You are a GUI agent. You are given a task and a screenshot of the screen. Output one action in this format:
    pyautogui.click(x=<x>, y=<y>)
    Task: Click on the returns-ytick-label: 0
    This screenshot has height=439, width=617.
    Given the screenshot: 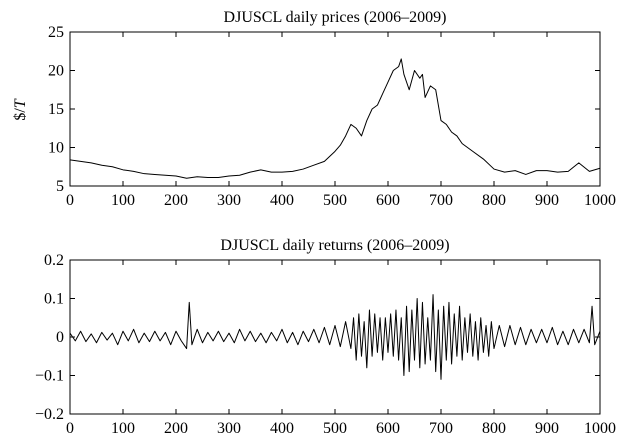 What is the action you would take?
    pyautogui.click(x=60, y=337)
    